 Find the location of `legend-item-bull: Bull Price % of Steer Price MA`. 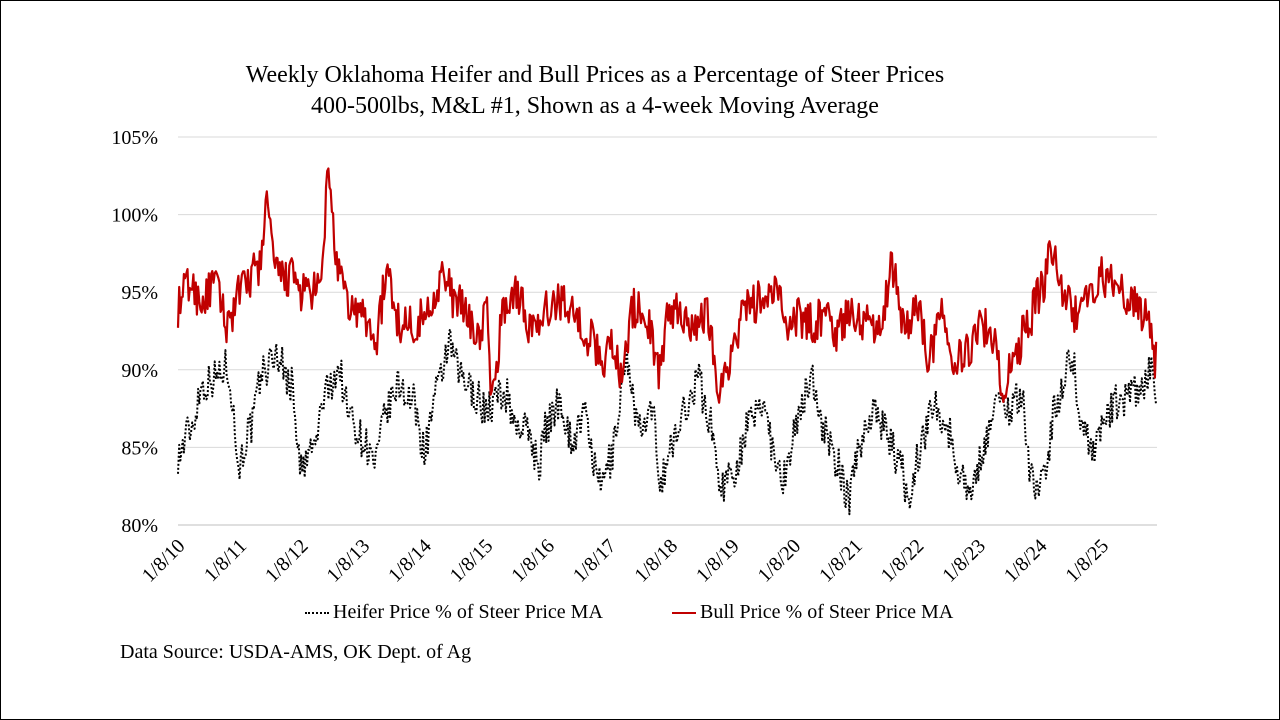

legend-item-bull: Bull Price % of Steer Price MA is located at coordinates (812, 612).